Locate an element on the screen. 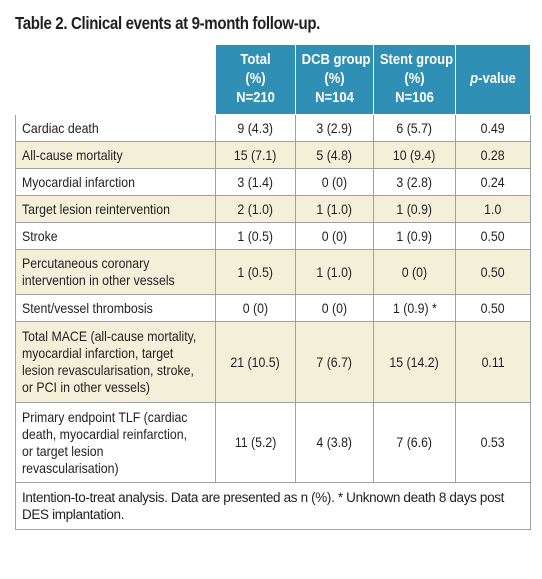 The height and width of the screenshot is (579, 542). cell-total: 15 (7.1) is located at coordinates (255, 155).